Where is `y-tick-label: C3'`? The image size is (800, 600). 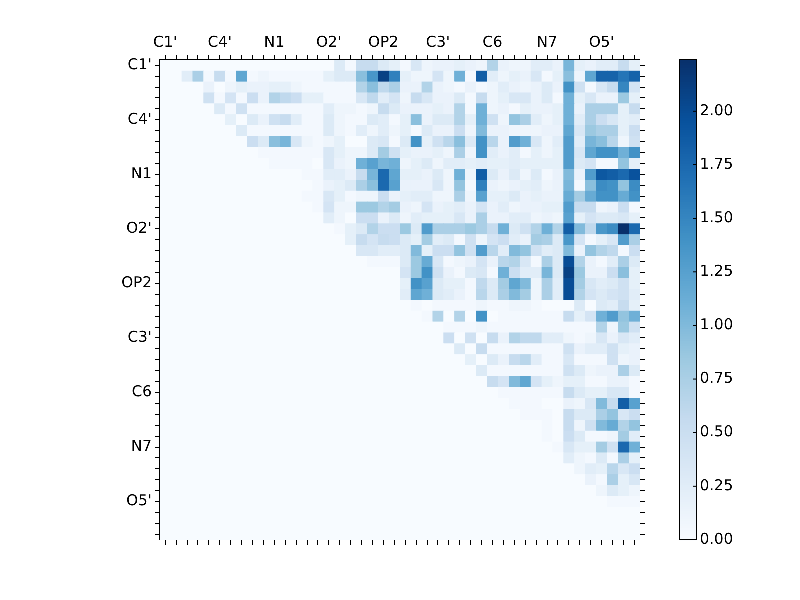 y-tick-label: C3' is located at coordinates (140, 337).